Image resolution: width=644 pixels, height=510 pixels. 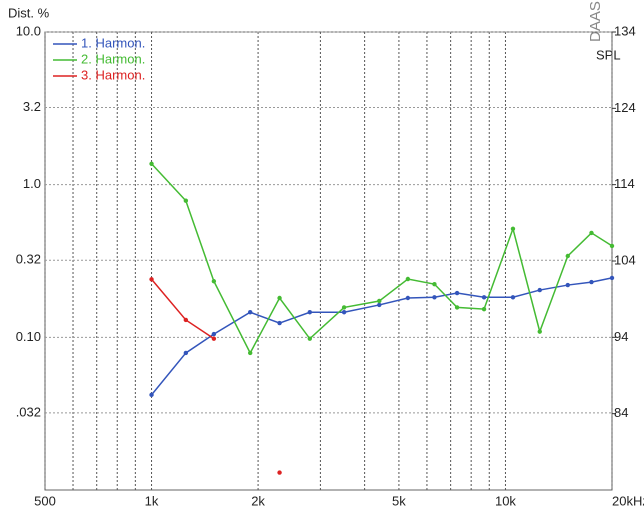 What do you see at coordinates (628, 500) in the screenshot?
I see `x-tick-label: 20kHz` at bounding box center [628, 500].